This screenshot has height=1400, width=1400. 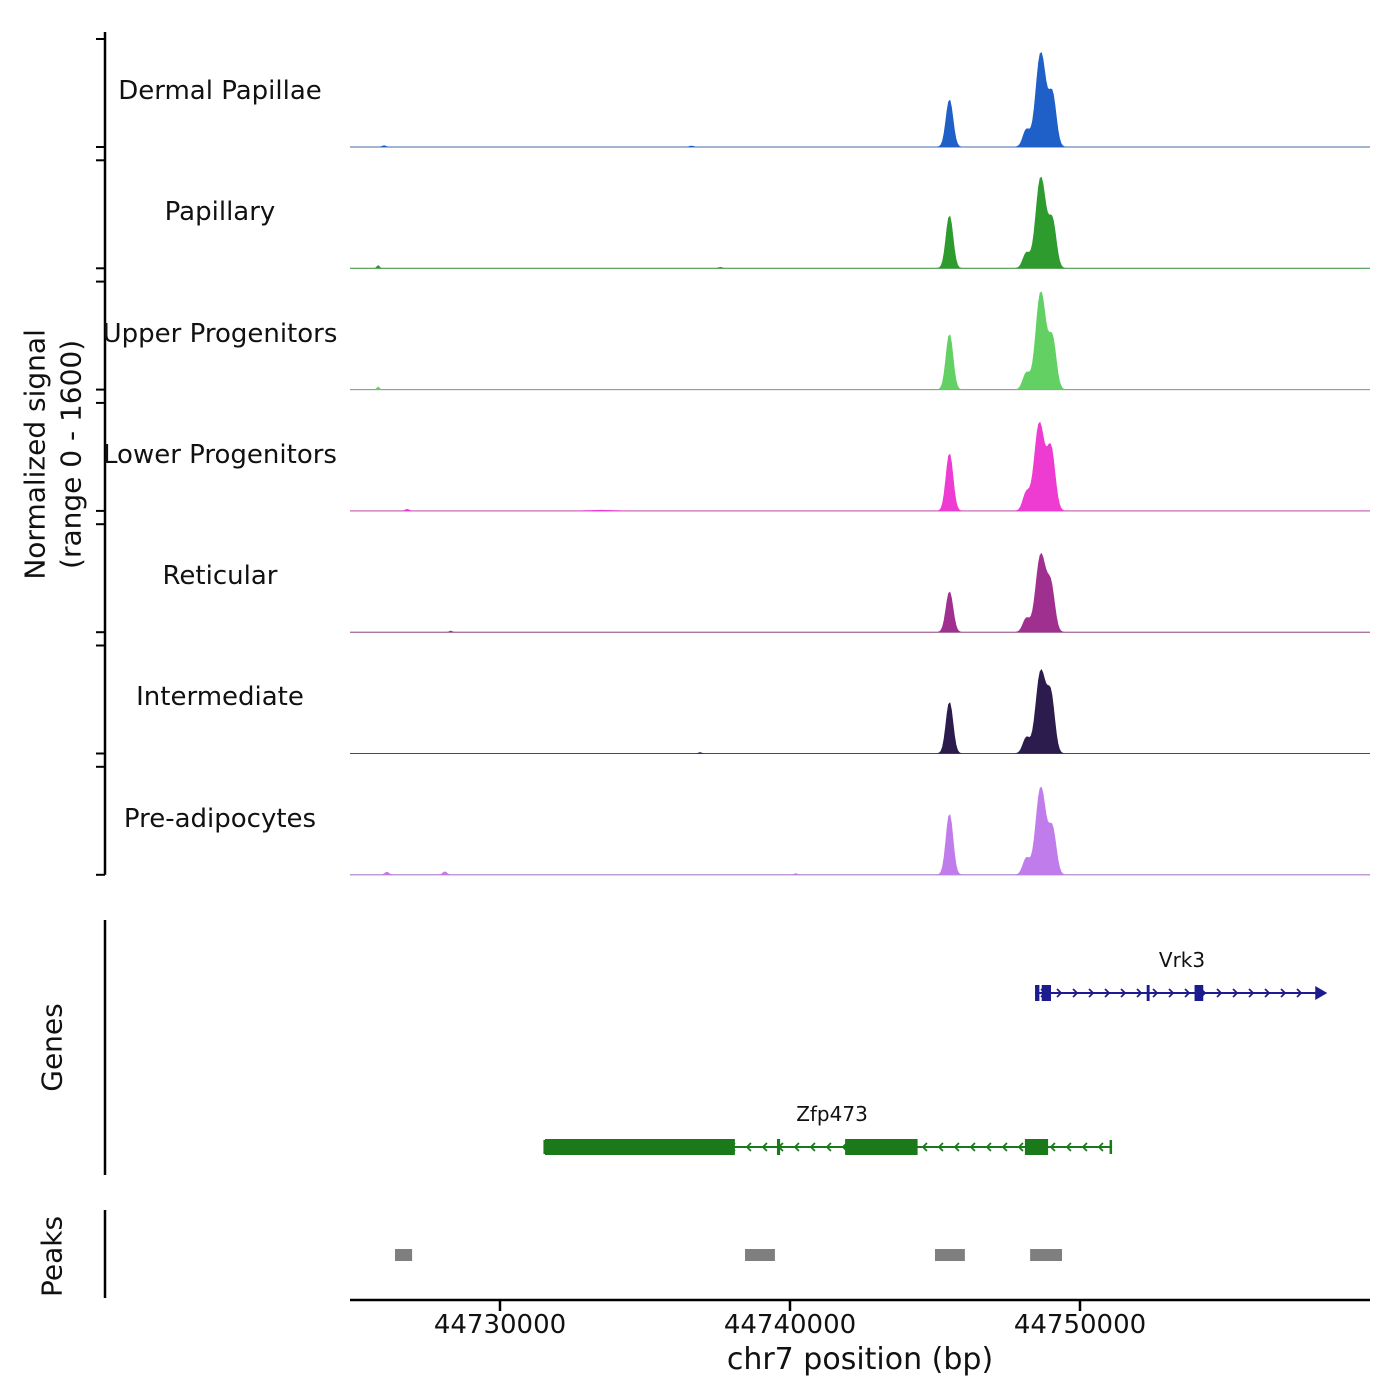 I want to click on y-axis-label: Normalized signal (range 0 - 1600), so click(x=54, y=454).